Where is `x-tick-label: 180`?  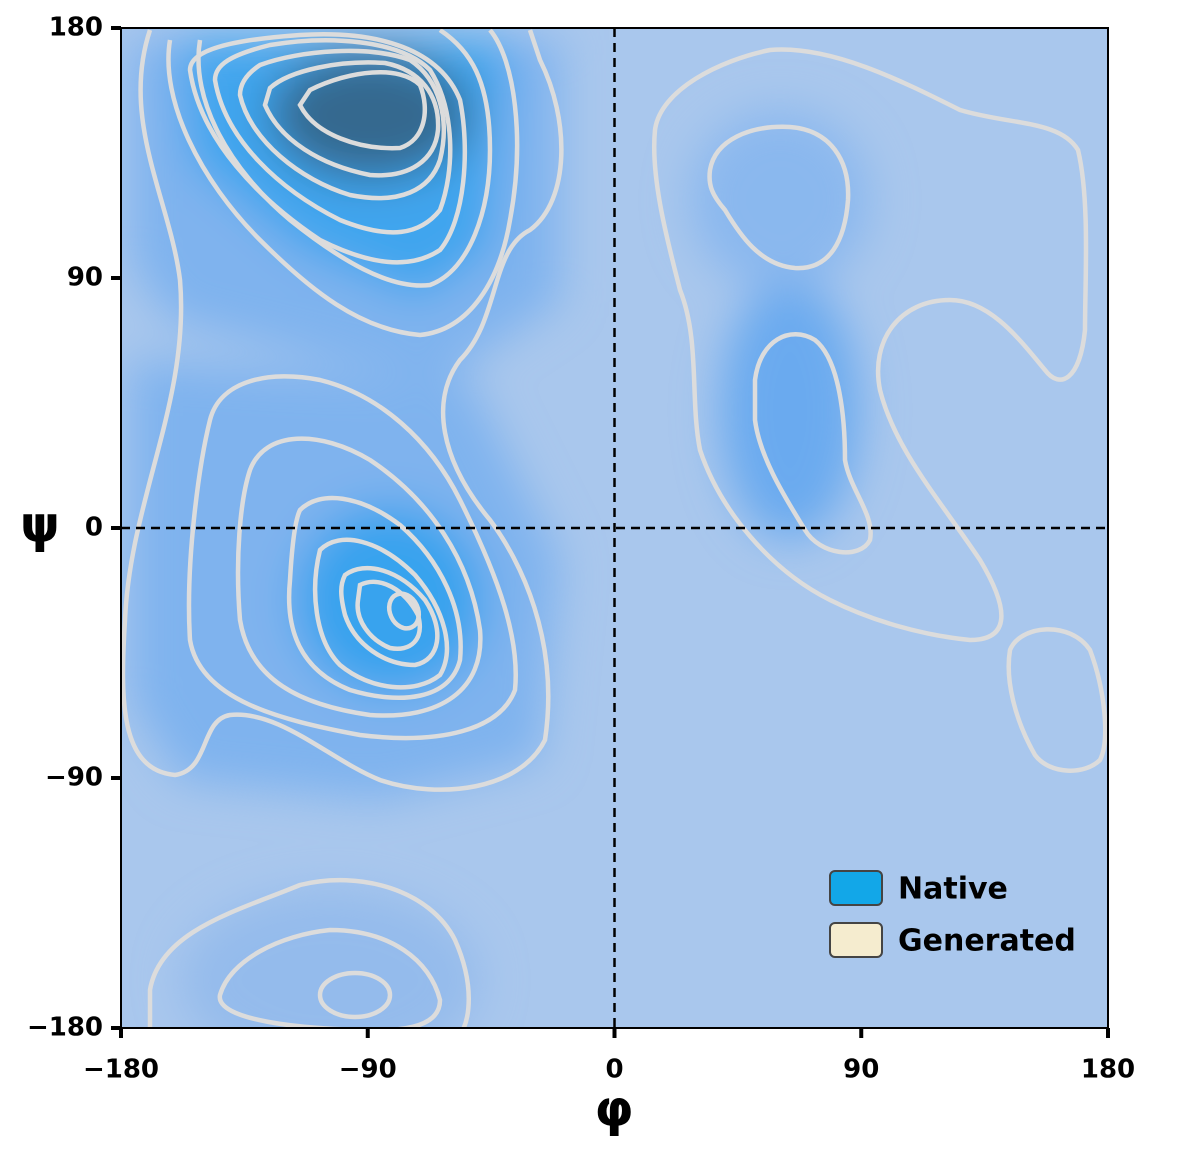
x-tick-label: 180 is located at coordinates (1108, 1070).